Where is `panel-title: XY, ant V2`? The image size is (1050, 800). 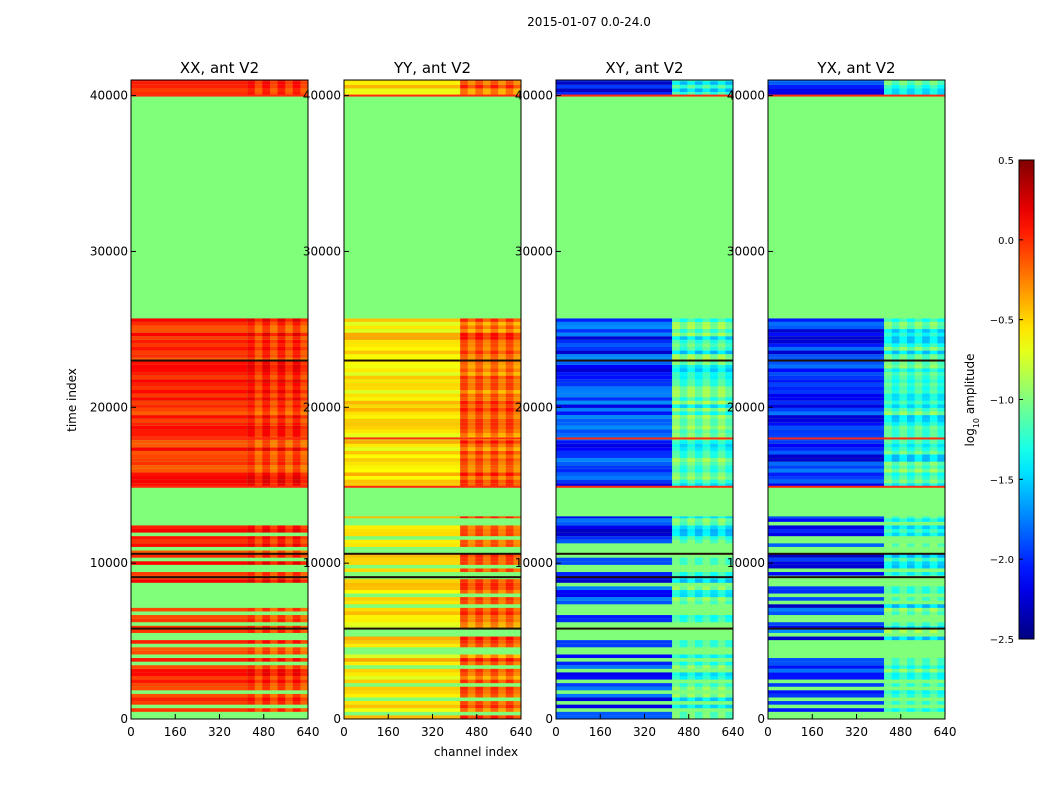
panel-title: XY, ant V2 is located at coordinates (644, 68).